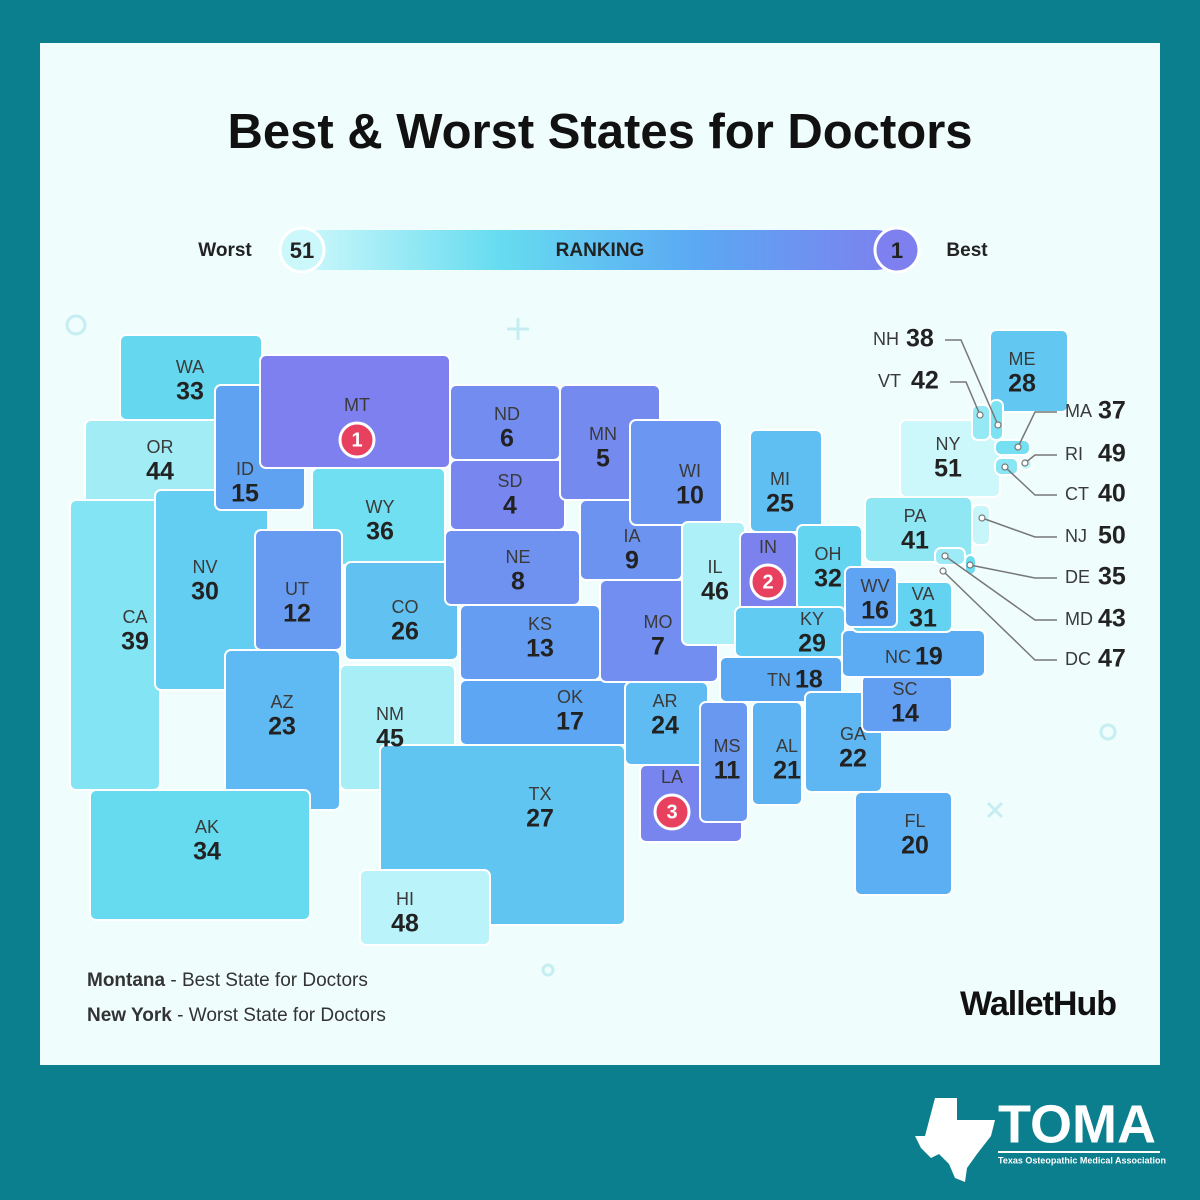 The image size is (1200, 1200). Describe the element at coordinates (160, 447) in the screenshot. I see `state-abbr: OR` at that location.